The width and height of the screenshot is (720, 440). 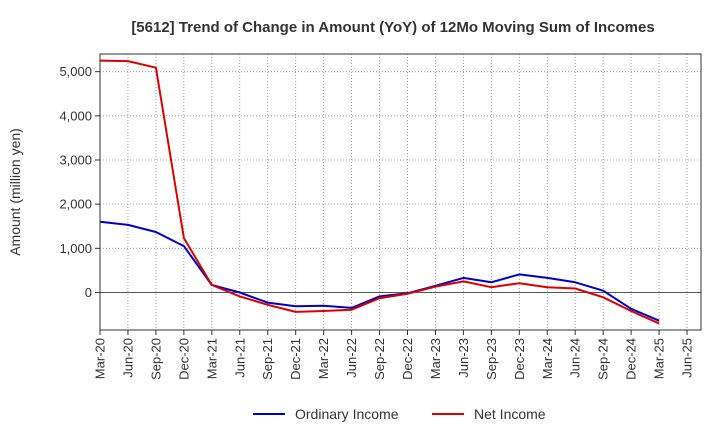 What do you see at coordinates (491, 359) in the screenshot?
I see `x-tick-label: Sep-23` at bounding box center [491, 359].